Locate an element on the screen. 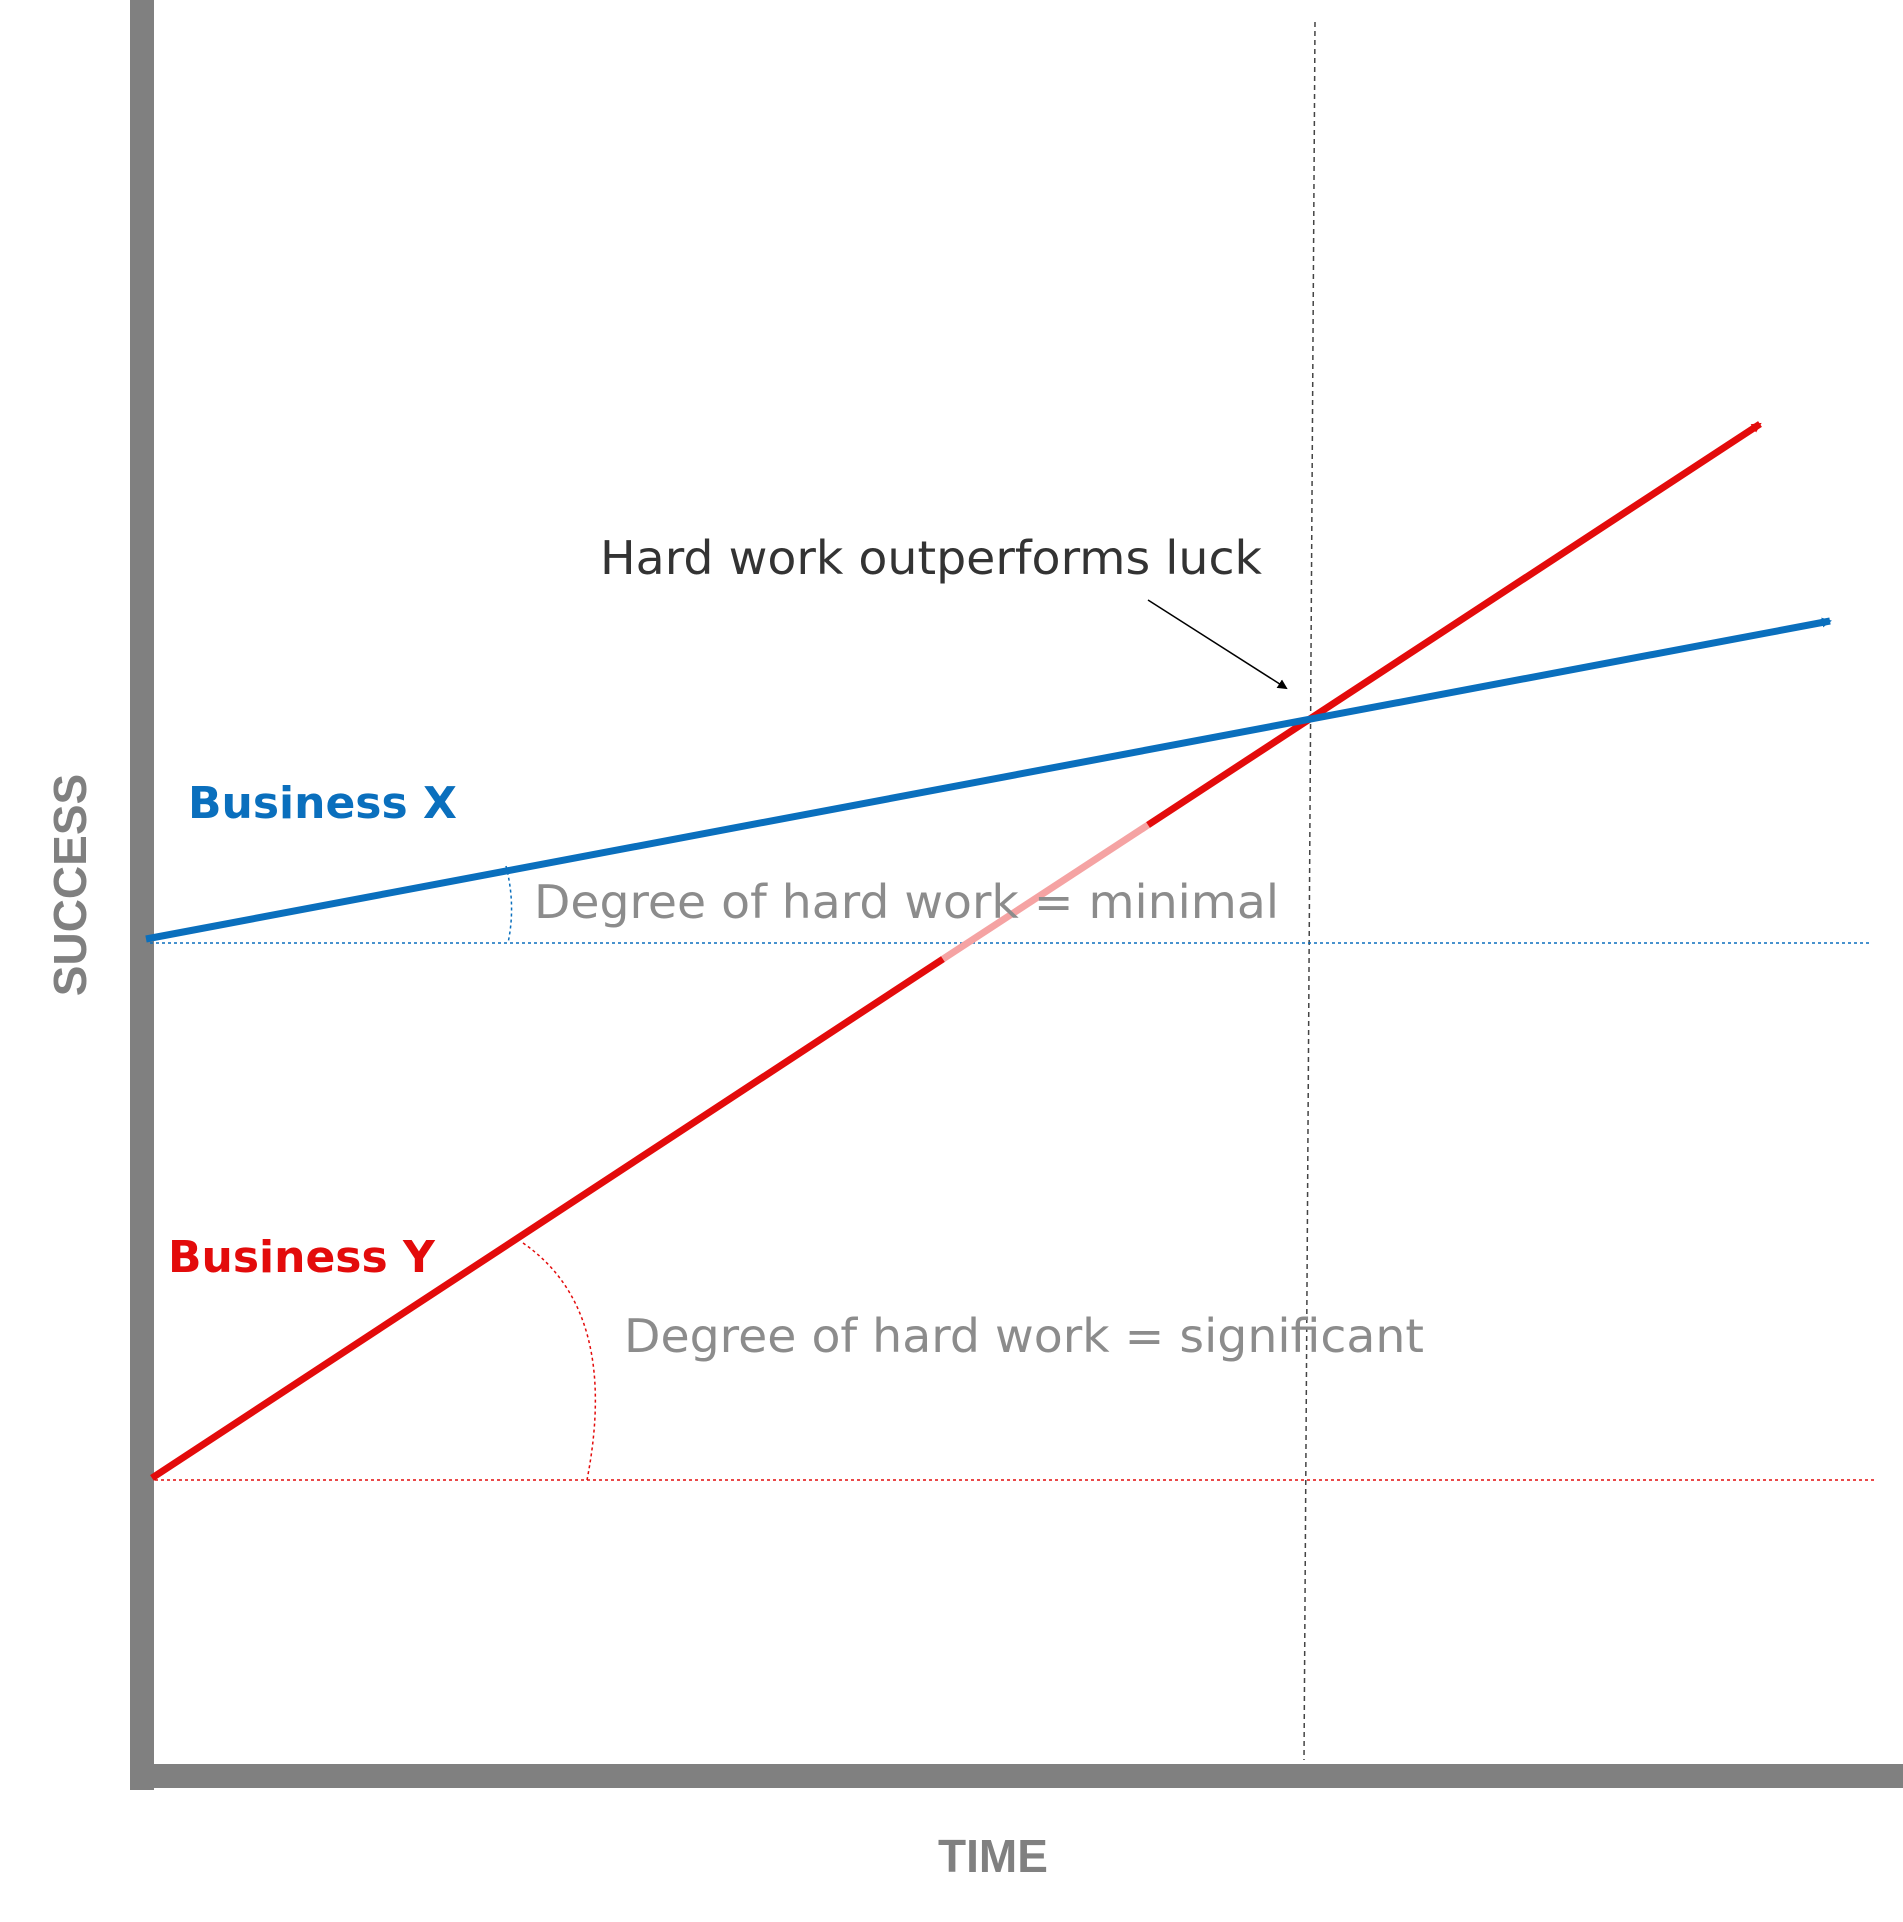 The width and height of the screenshot is (1903, 1922). x-axis is located at coordinates (1016, 1776).